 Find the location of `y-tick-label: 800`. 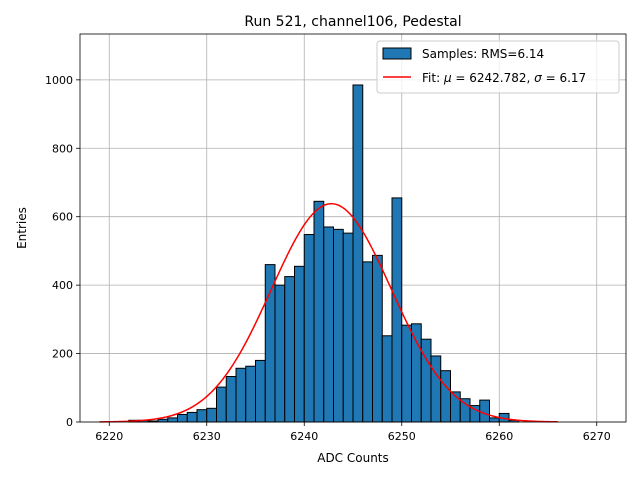

y-tick-label: 800 is located at coordinates (62, 148).